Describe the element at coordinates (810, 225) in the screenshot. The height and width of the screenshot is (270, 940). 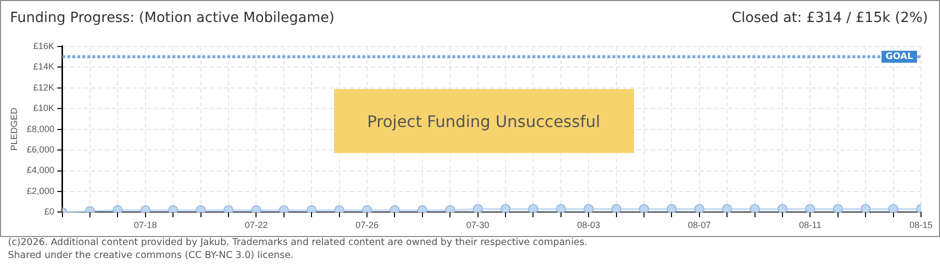
I see `x-tick-label: 08-11` at that location.